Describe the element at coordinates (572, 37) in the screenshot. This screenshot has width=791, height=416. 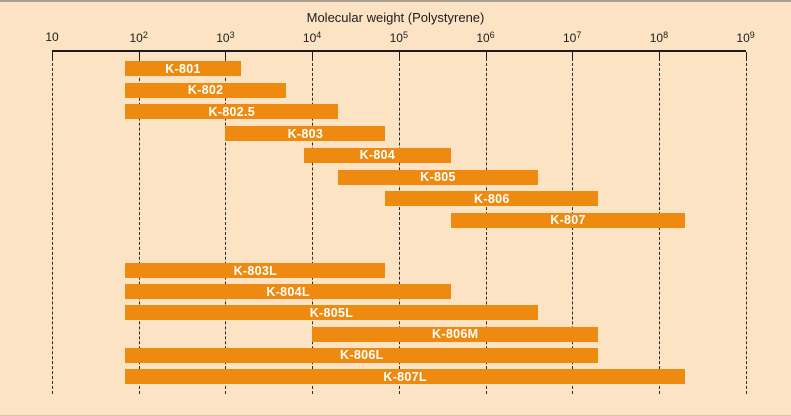
I see `x-axis-tick-label: 10⁷` at that location.